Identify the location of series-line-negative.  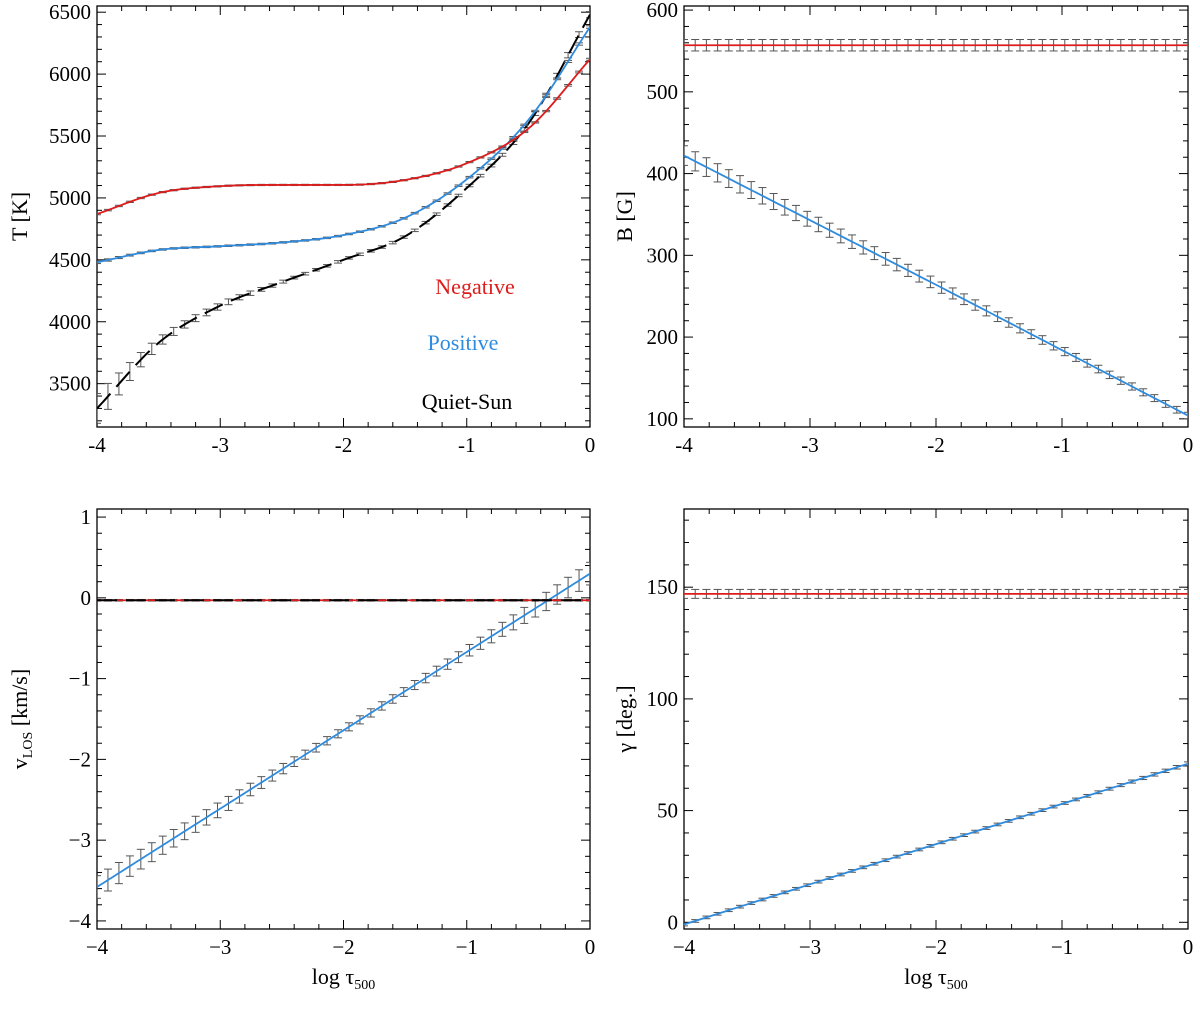
(343, 136).